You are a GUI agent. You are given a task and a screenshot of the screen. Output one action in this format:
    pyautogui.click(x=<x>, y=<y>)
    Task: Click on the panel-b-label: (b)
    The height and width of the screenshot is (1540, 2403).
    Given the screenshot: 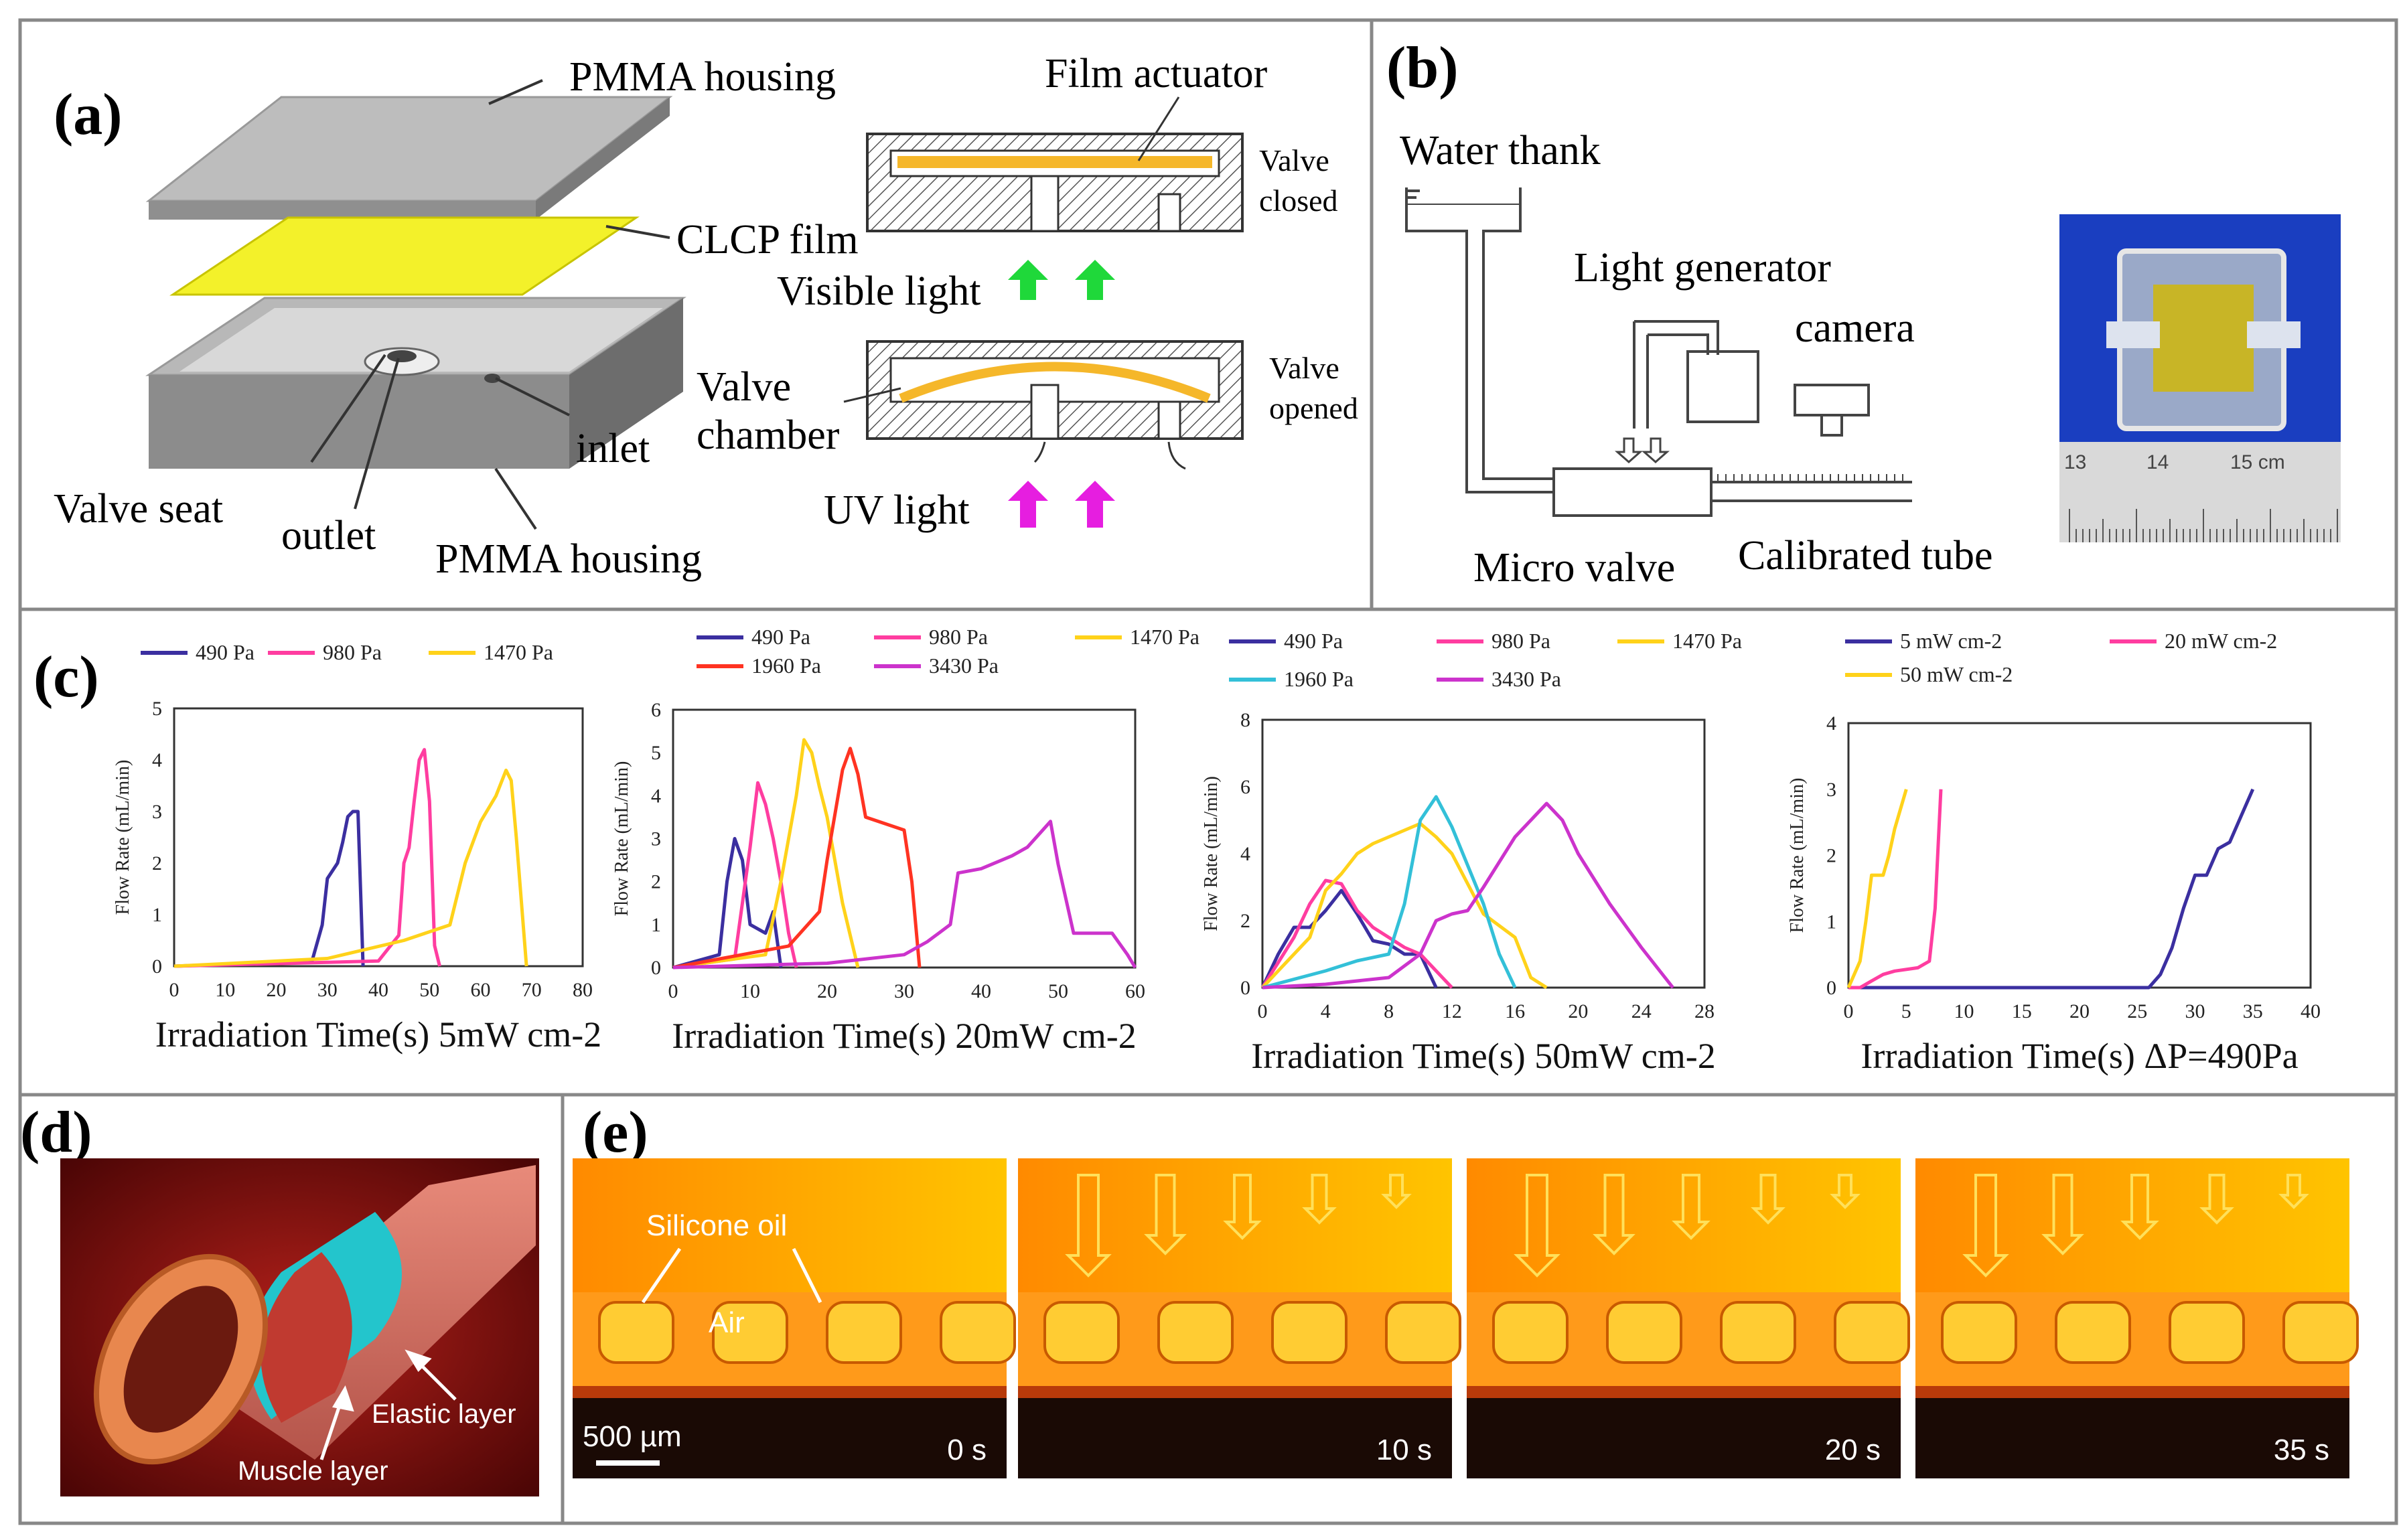 What is the action you would take?
    pyautogui.click(x=1422, y=67)
    